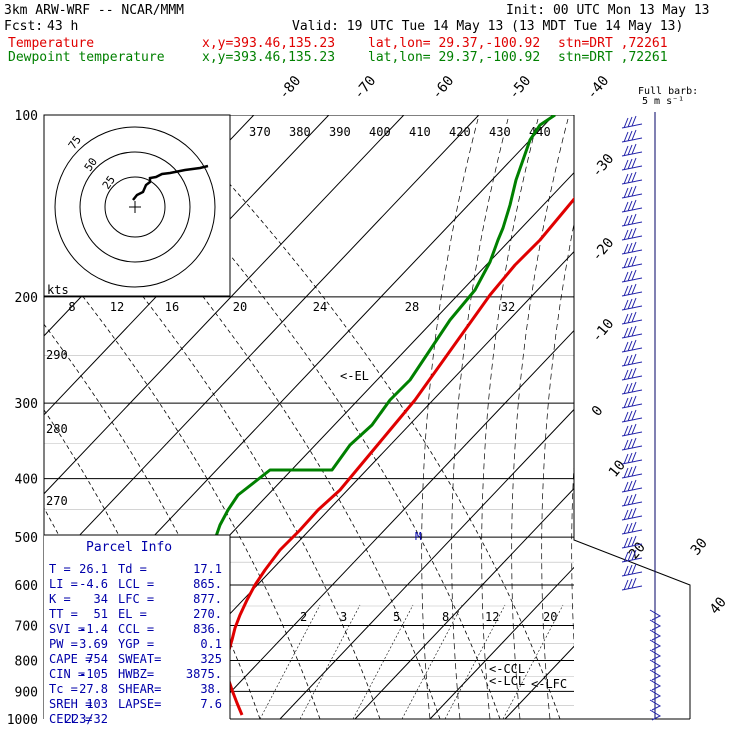 Image resolution: width=740 pixels, height=740 pixels. I want to click on isotherm-label: -80, so click(290, 88).